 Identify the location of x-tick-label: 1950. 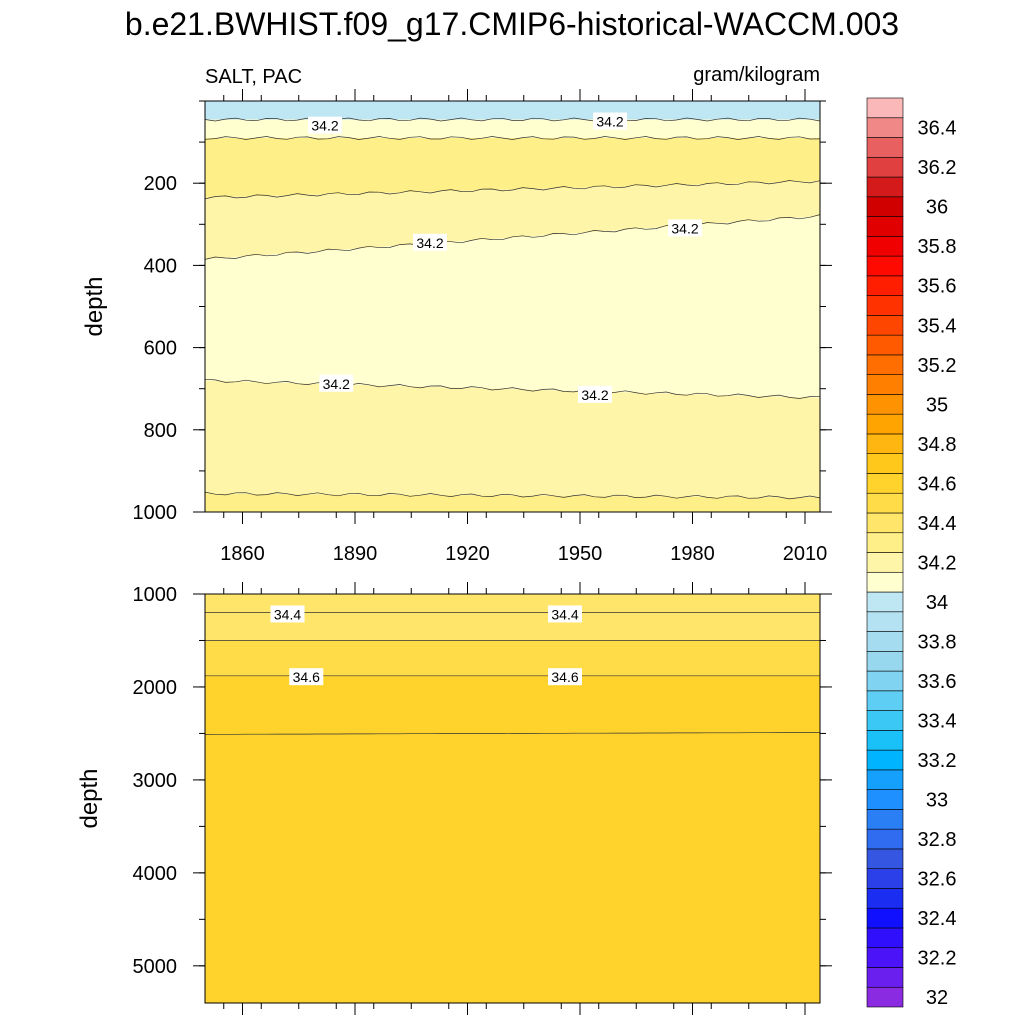
(580, 554).